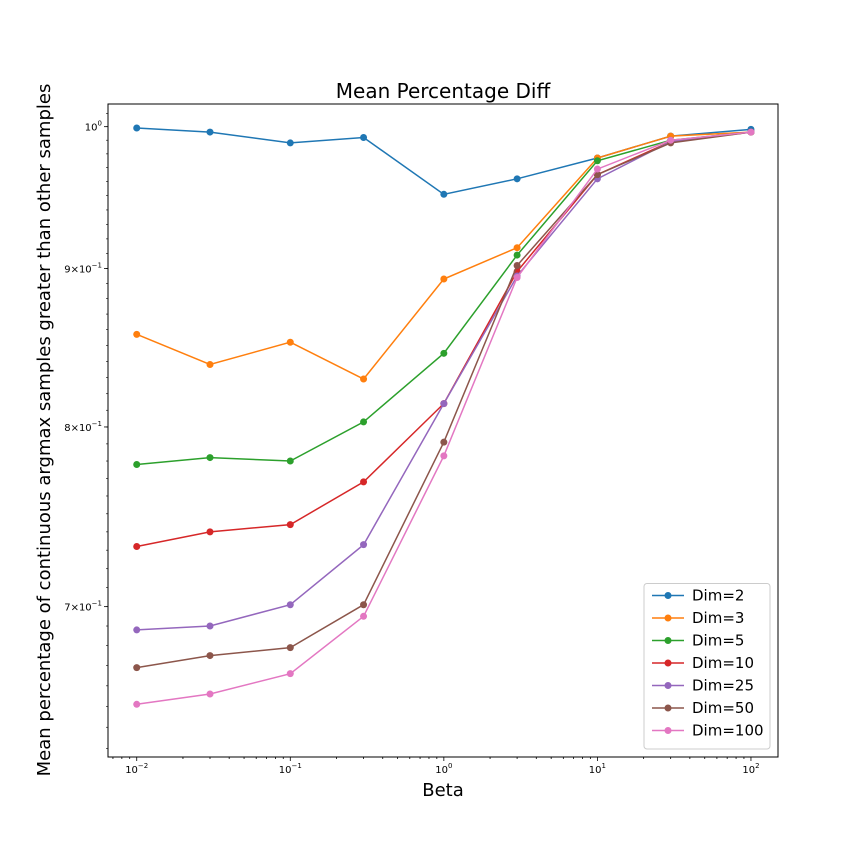 The image size is (864, 864). What do you see at coordinates (718, 618) in the screenshot?
I see `legend-label: Dim=3` at bounding box center [718, 618].